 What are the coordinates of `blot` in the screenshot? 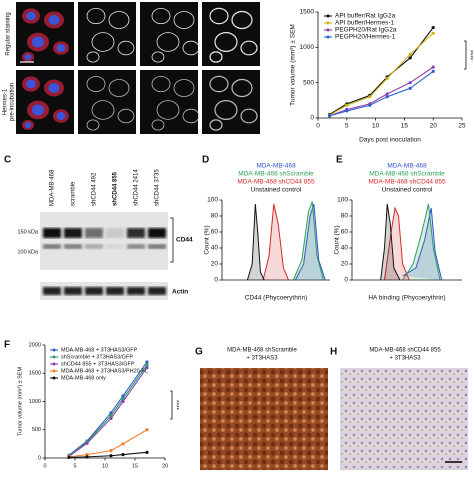 It's located at (104, 291).